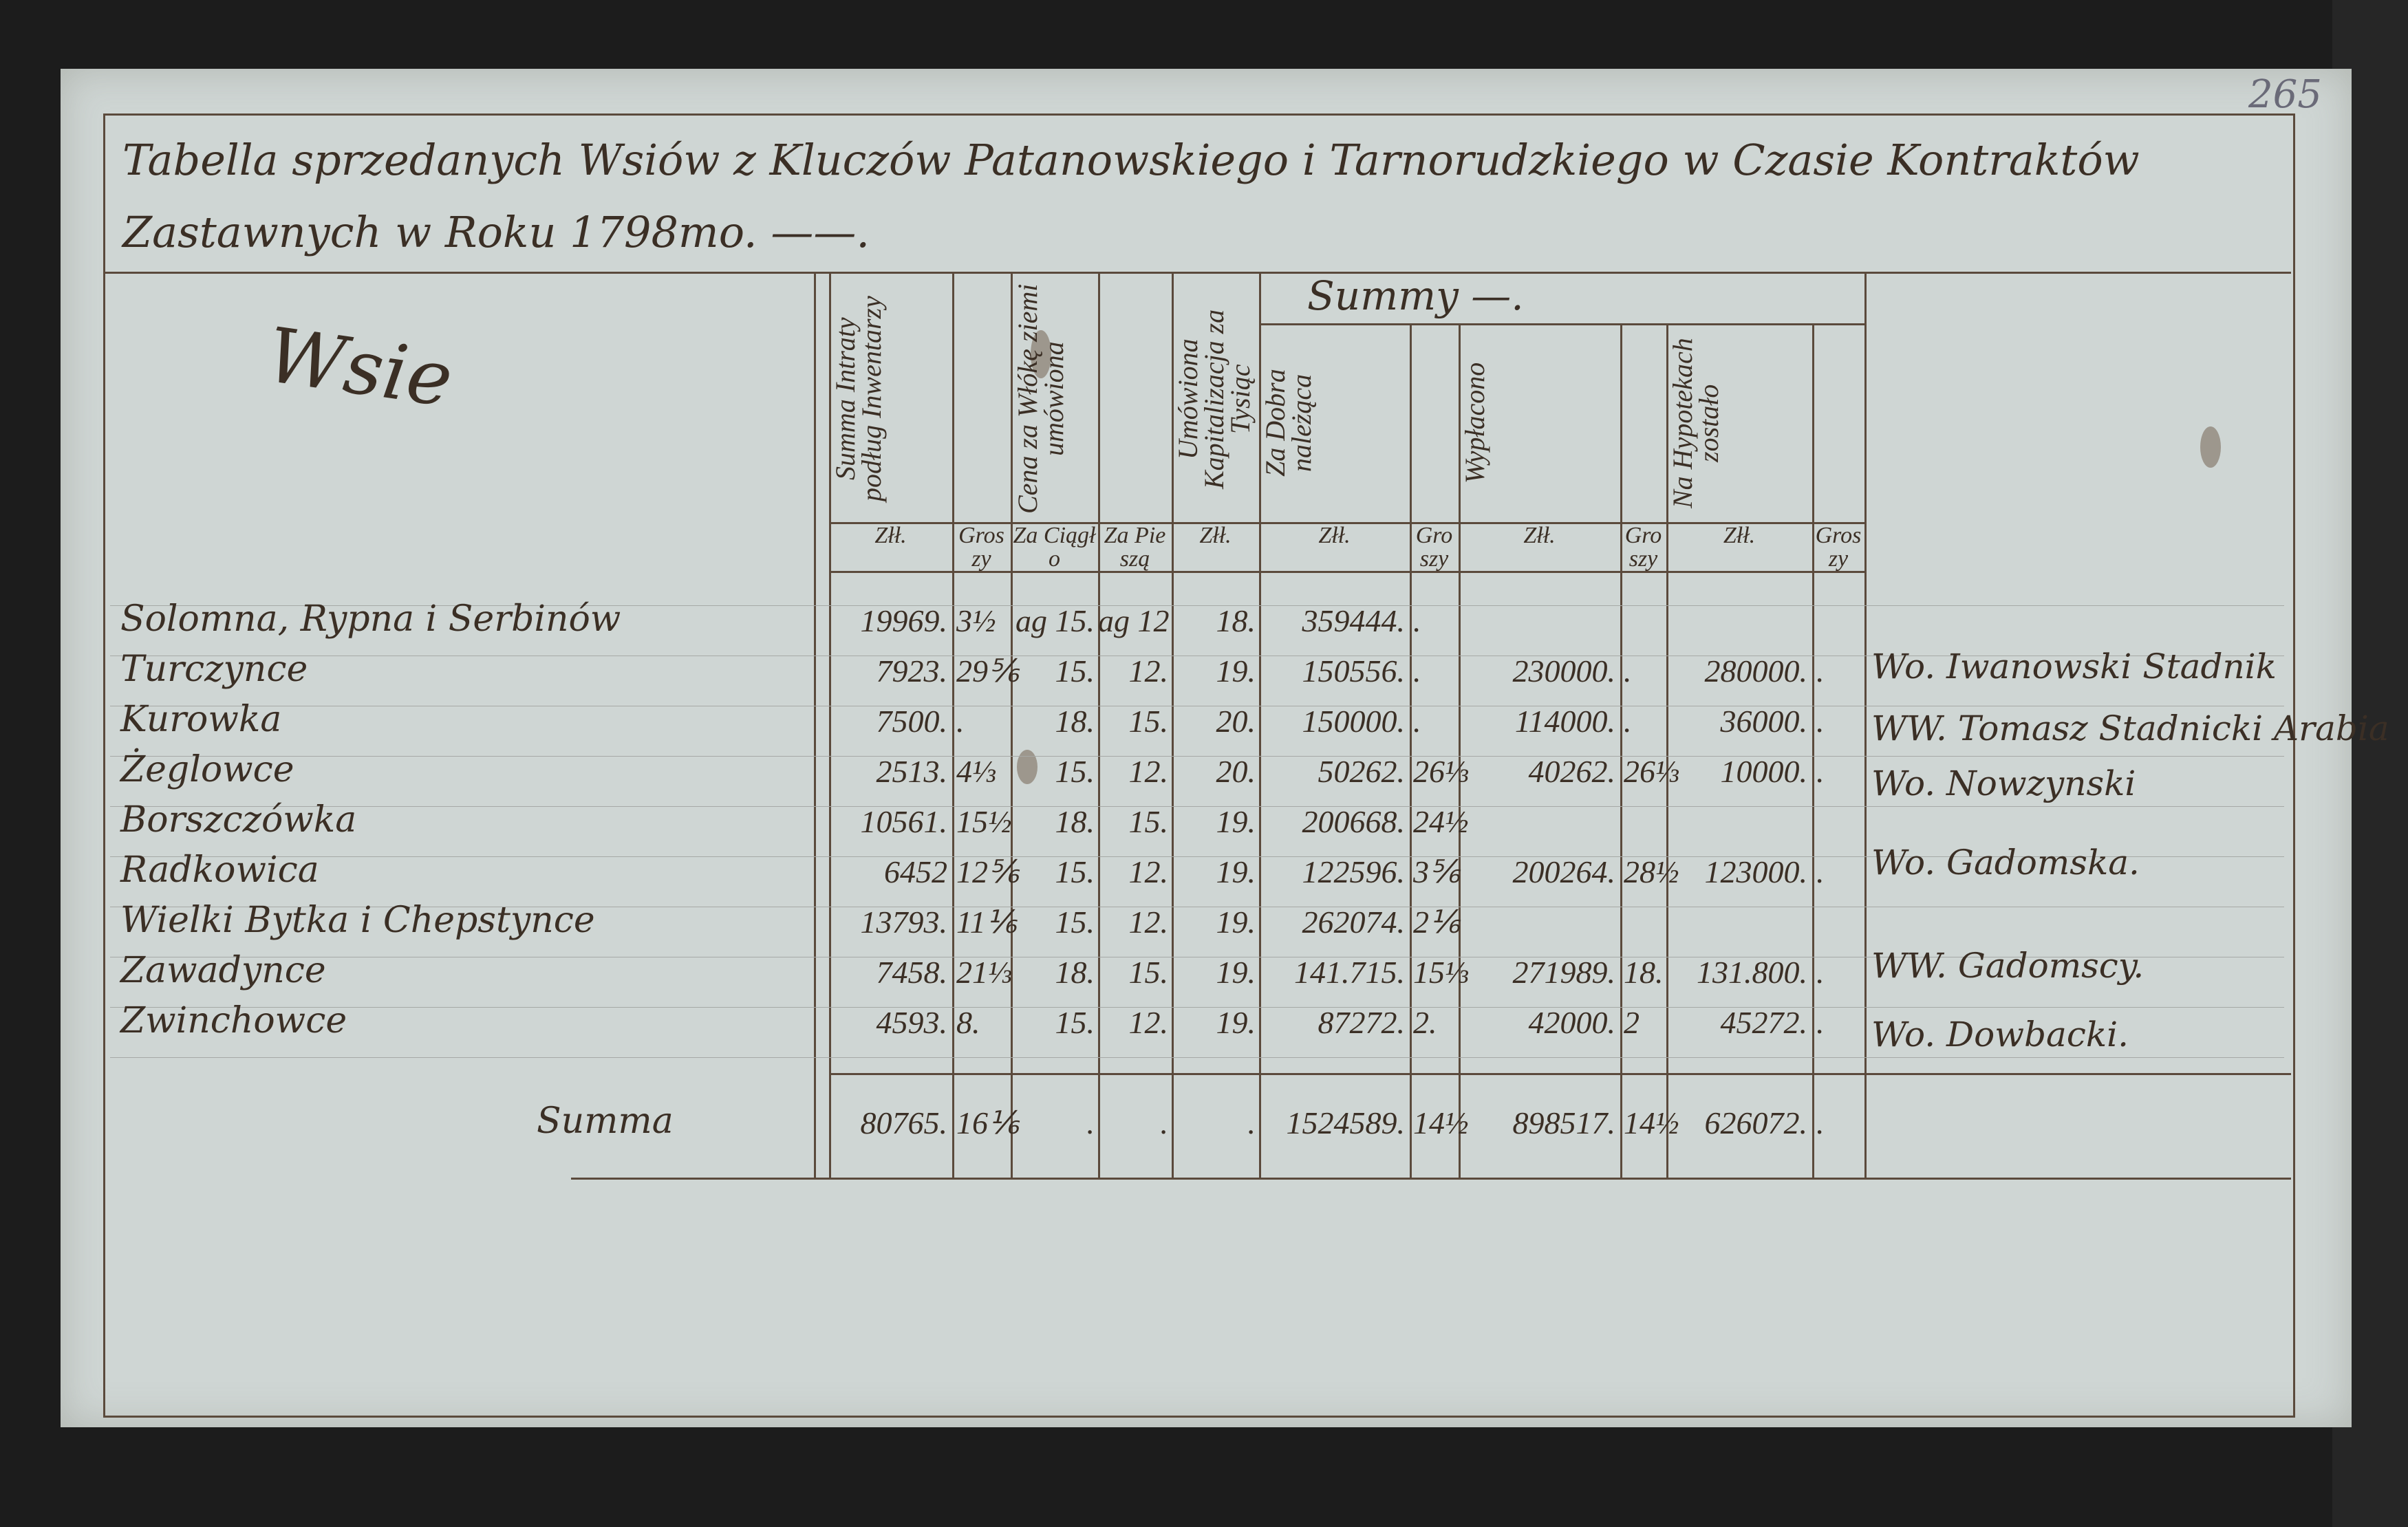 This screenshot has width=2408, height=1527. What do you see at coordinates (2130, 728) in the screenshot?
I see `buyer-name: WW. Tomasz Stadnicki Arabia` at bounding box center [2130, 728].